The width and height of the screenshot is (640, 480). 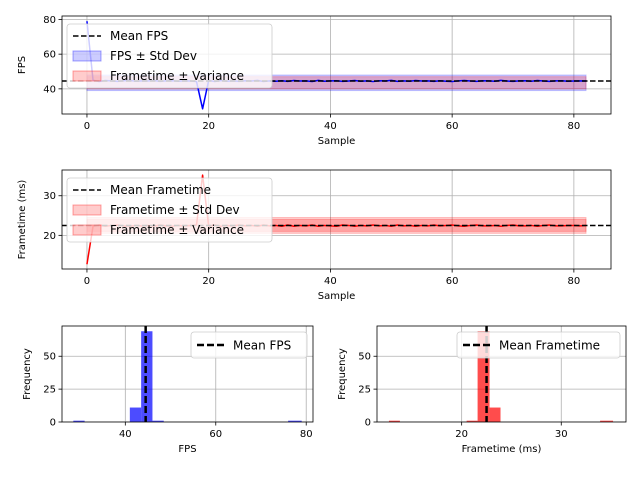 I want to click on fps-histogram-panel: 40 60 80 0 25 50 FPS Frequency Mean FPS, so click(x=168, y=390).